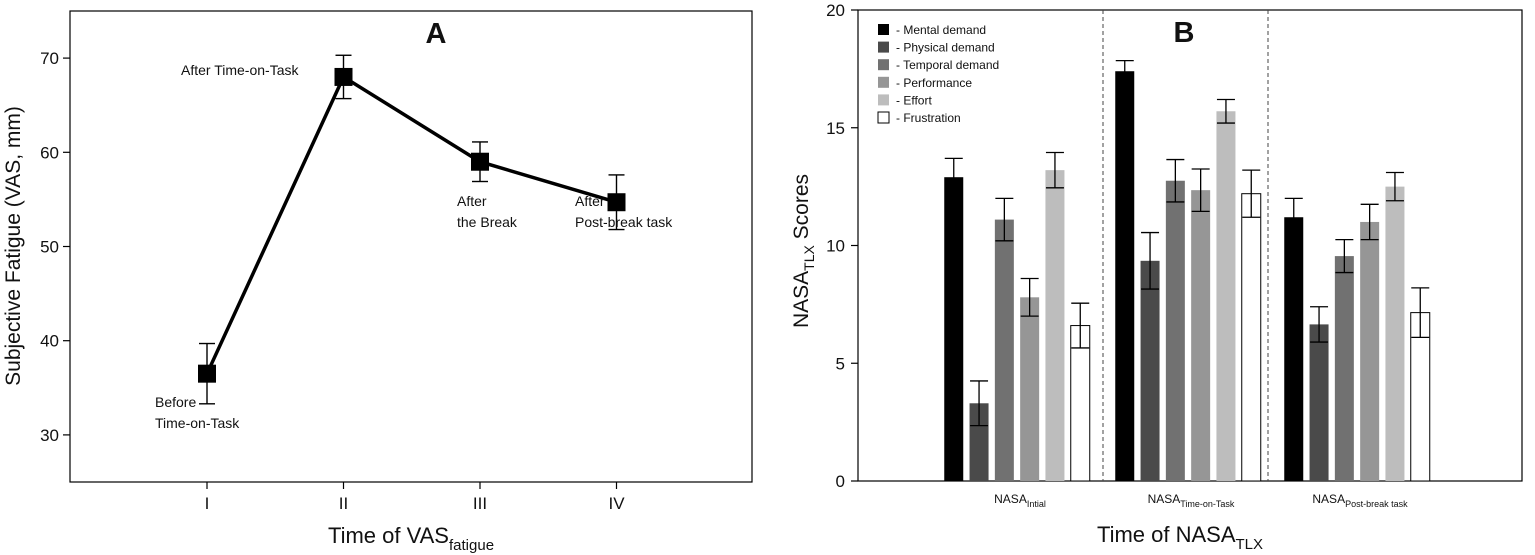 The image size is (1535, 555). I want to click on x-tick-label-a: I, so click(207, 503).